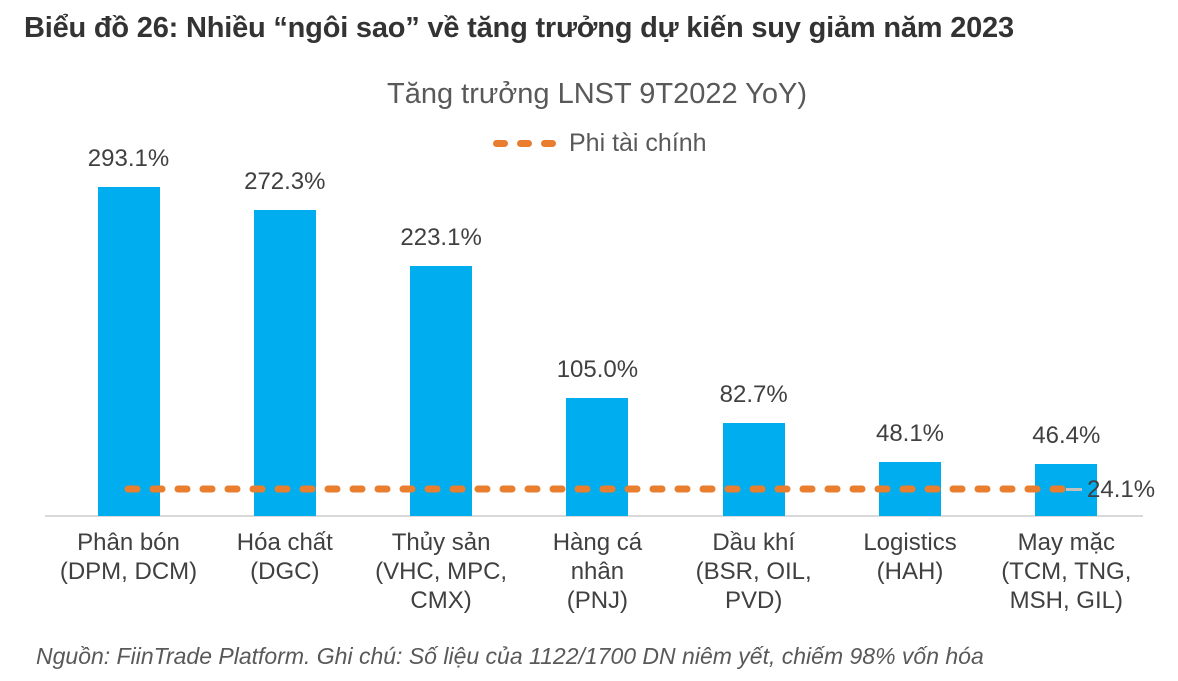 This screenshot has height=681, width=1178. I want to click on reference-dashed-line, so click(595, 489).